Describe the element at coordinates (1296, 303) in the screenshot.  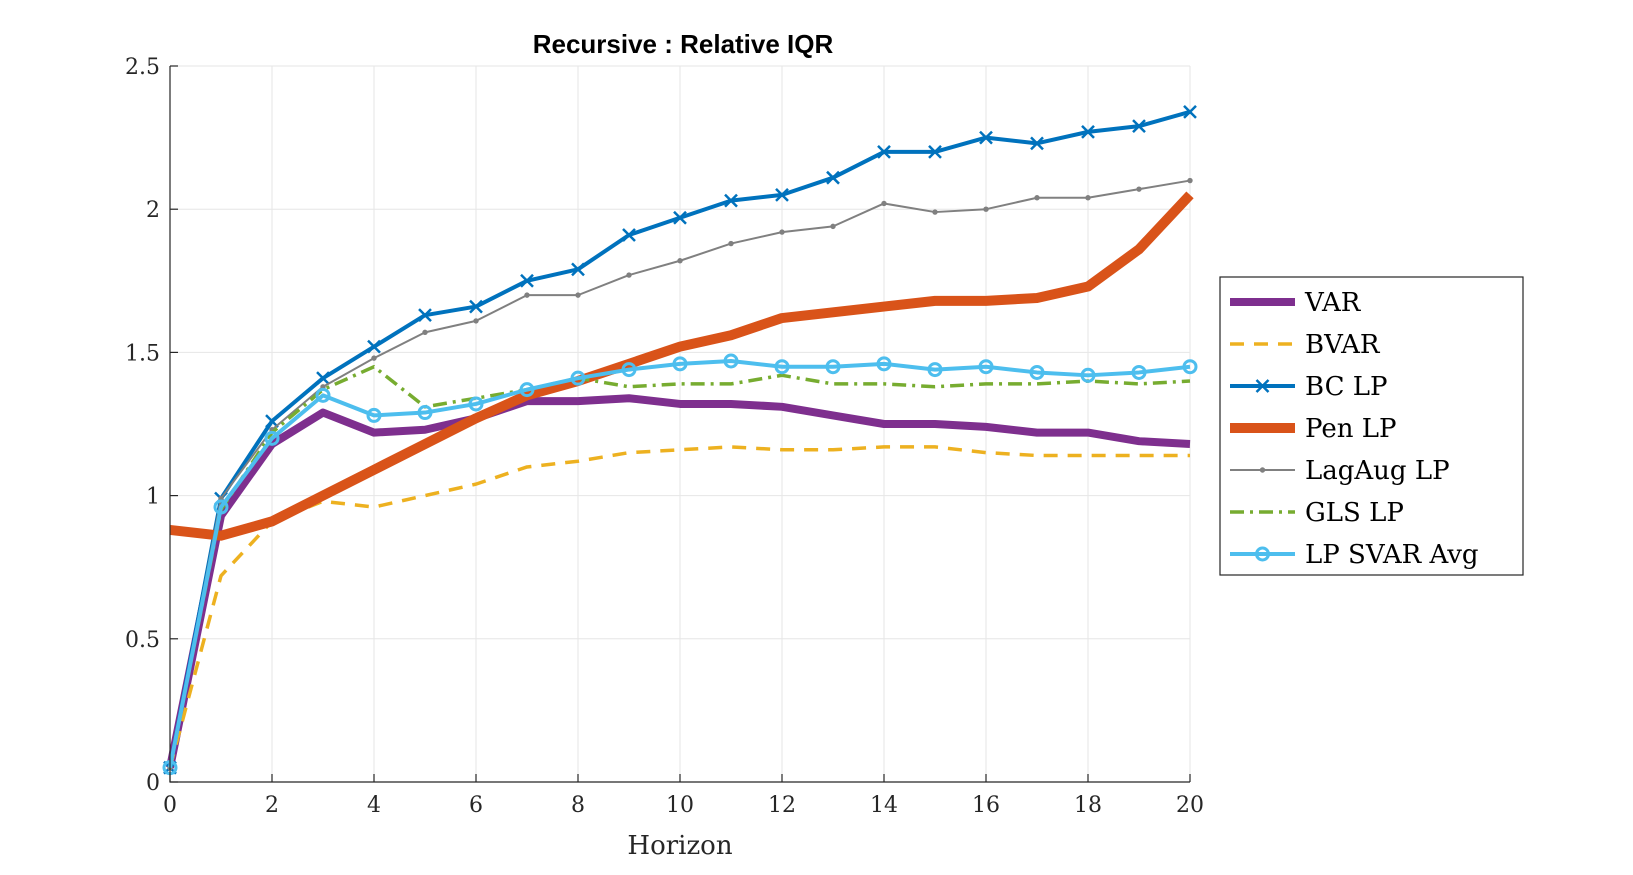
I see `legend-item: VAR` at that location.